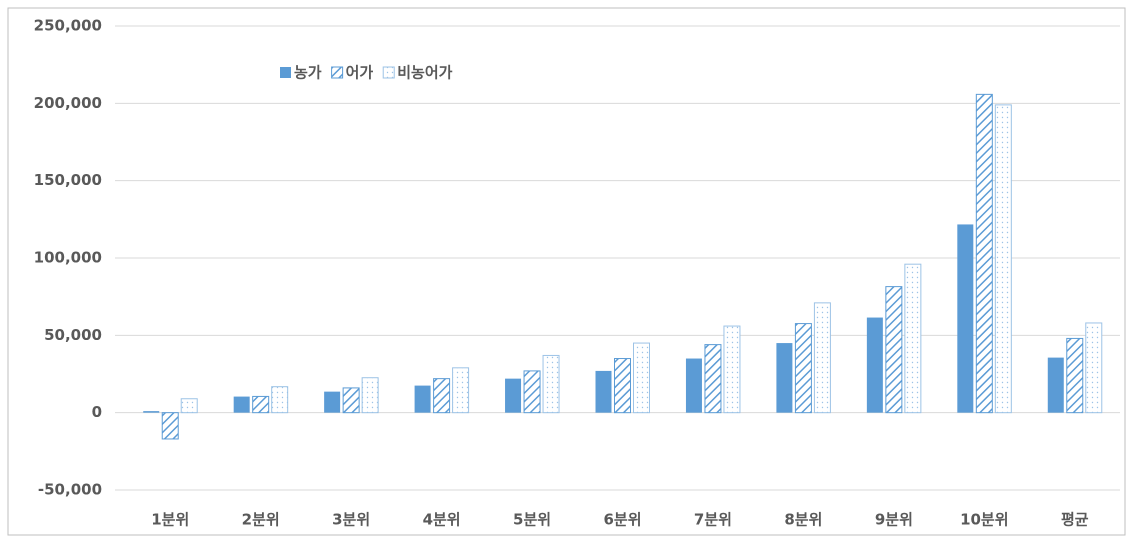  I want to click on legend-label: 비농어가, so click(424, 73).